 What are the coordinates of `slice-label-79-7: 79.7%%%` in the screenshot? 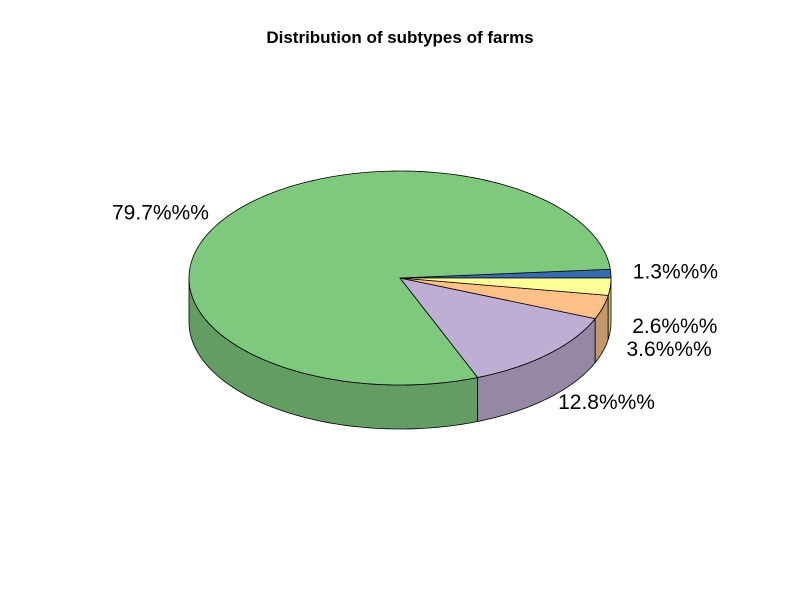 It's located at (160, 213).